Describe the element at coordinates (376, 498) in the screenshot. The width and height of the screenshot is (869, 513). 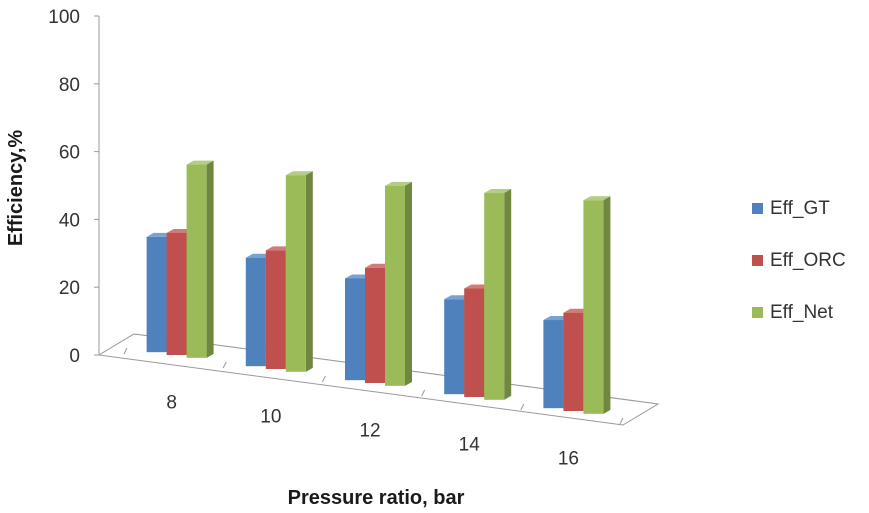
I see `x-axis-title: Pressure ratio, bar` at that location.